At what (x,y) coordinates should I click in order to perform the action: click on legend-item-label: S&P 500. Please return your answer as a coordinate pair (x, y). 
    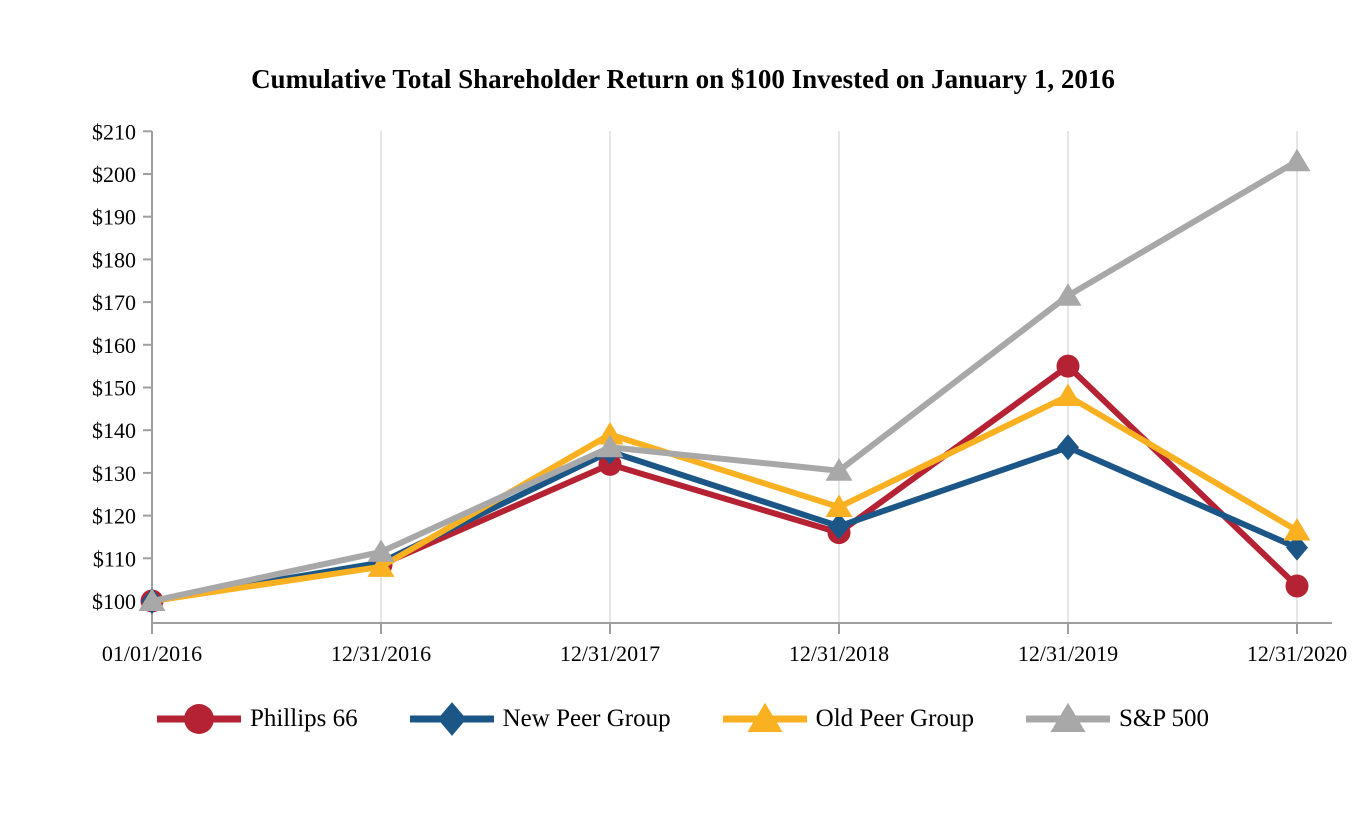
    Looking at the image, I should click on (1164, 718).